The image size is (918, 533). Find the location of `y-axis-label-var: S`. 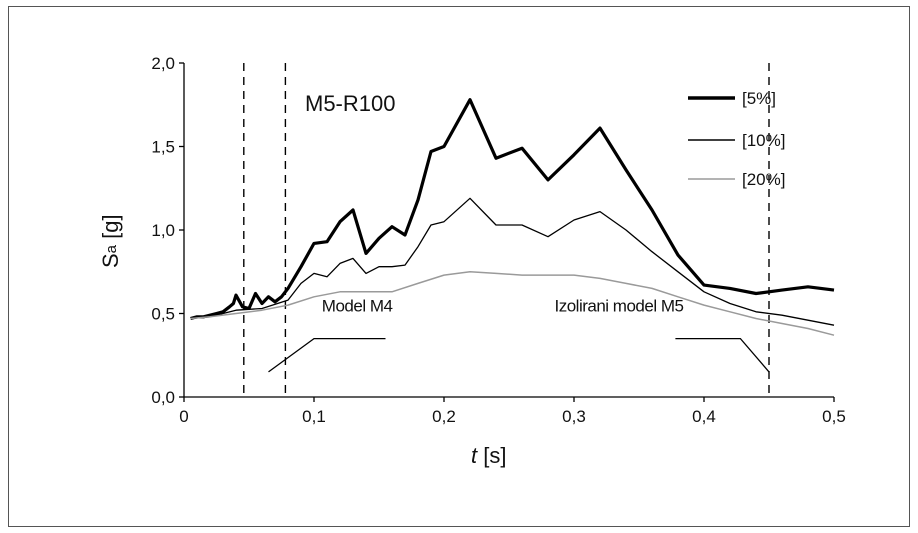

y-axis-label-var: S is located at coordinates (110, 260).